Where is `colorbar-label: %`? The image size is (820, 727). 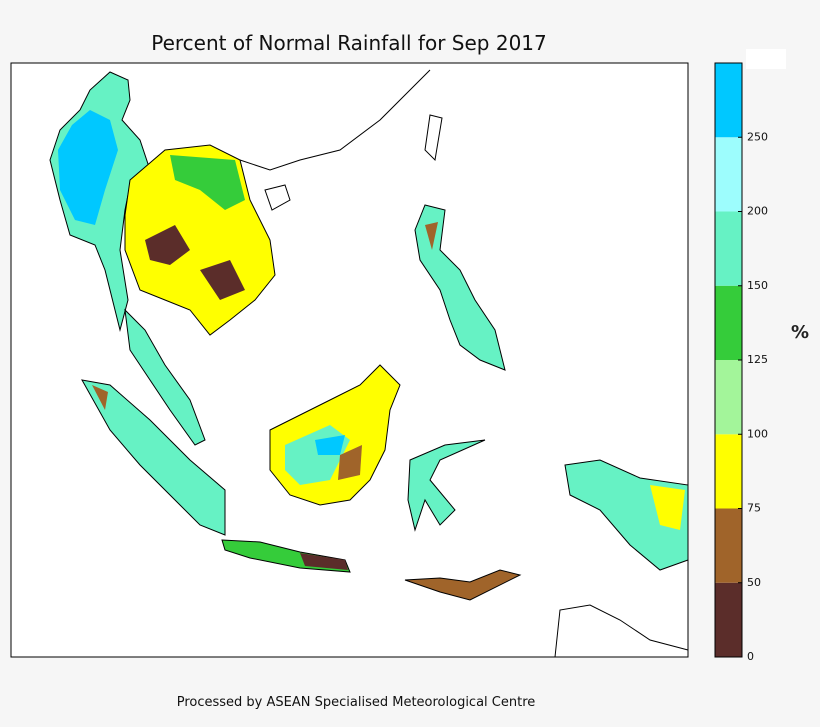 colorbar-label: % is located at coordinates (800, 332).